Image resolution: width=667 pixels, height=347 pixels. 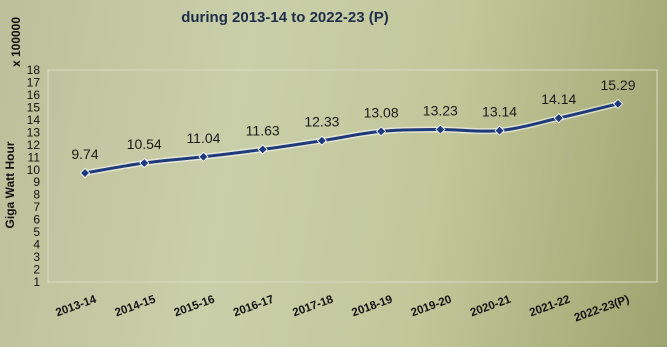 I want to click on x-tick-label: 2015-16, so click(x=195, y=307).